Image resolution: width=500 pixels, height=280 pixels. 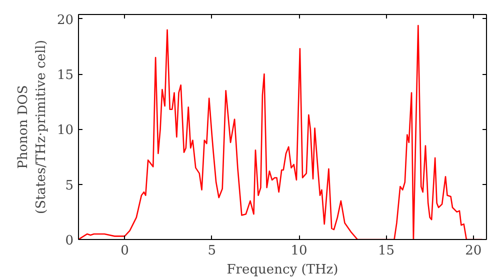 I want to click on y-tick-label: 5, so click(x=69, y=186).